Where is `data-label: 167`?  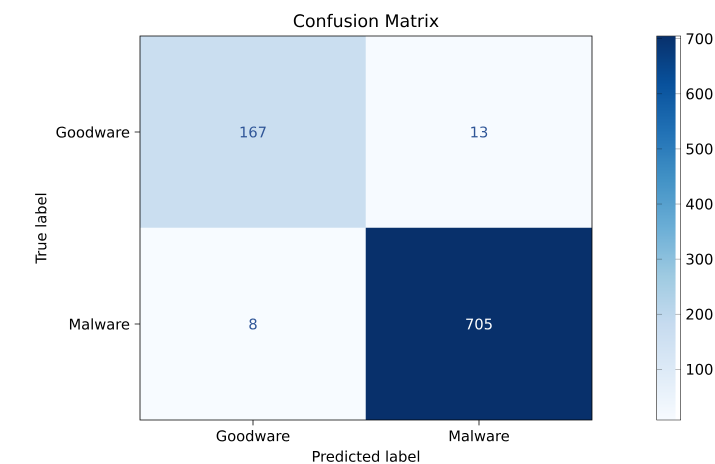
data-label: 167 is located at coordinates (253, 132).